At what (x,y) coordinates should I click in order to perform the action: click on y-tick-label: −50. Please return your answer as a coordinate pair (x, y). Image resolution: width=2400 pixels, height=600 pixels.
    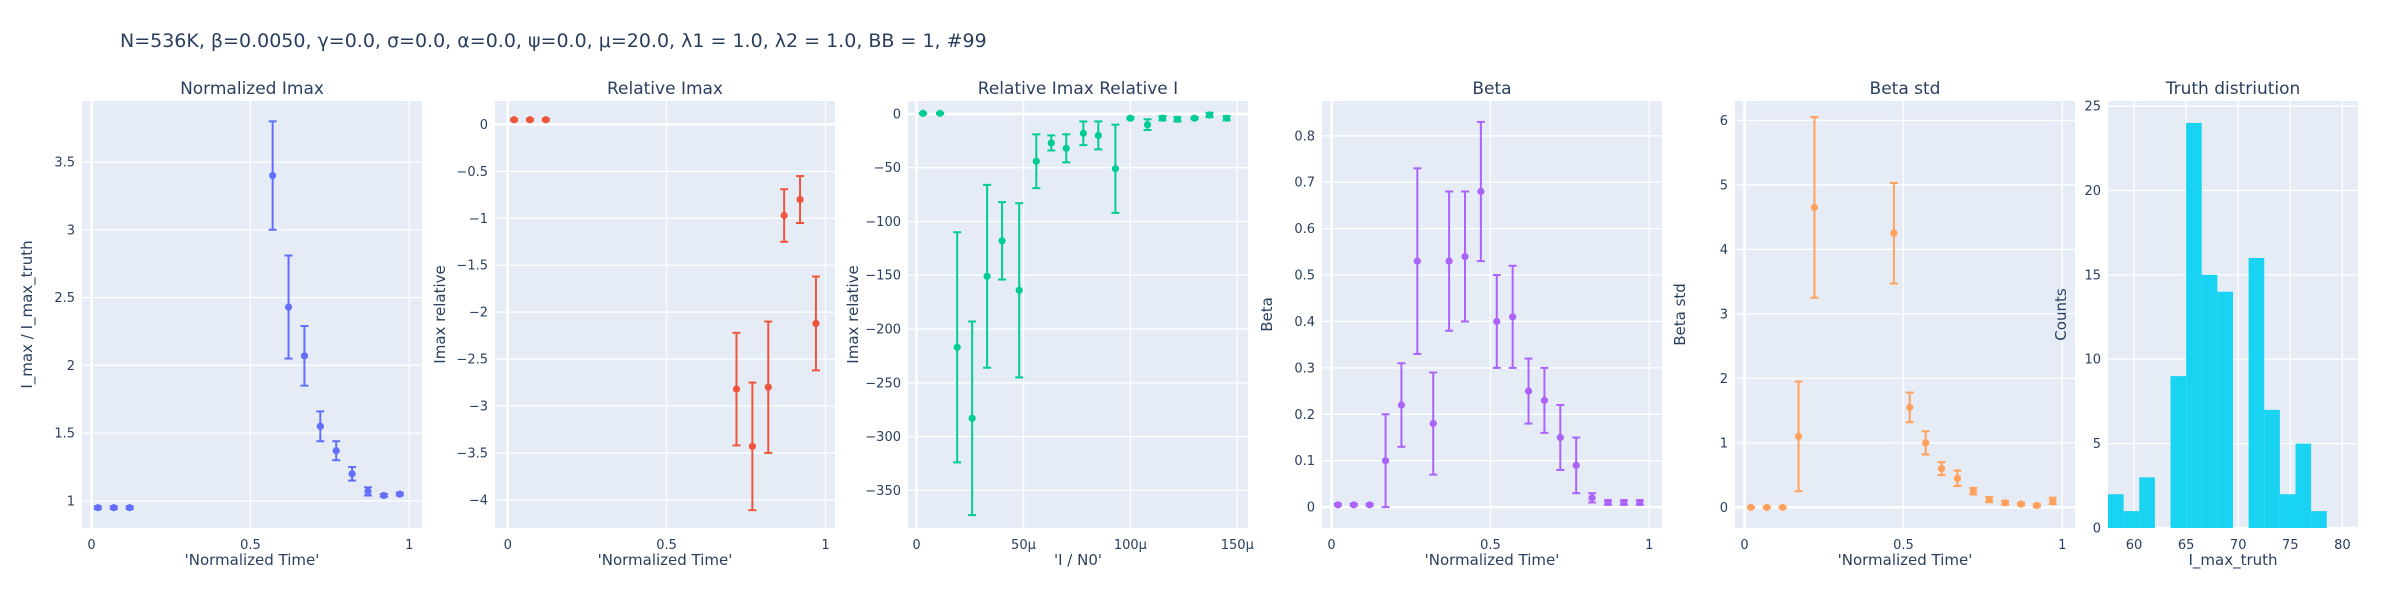
    Looking at the image, I should click on (887, 168).